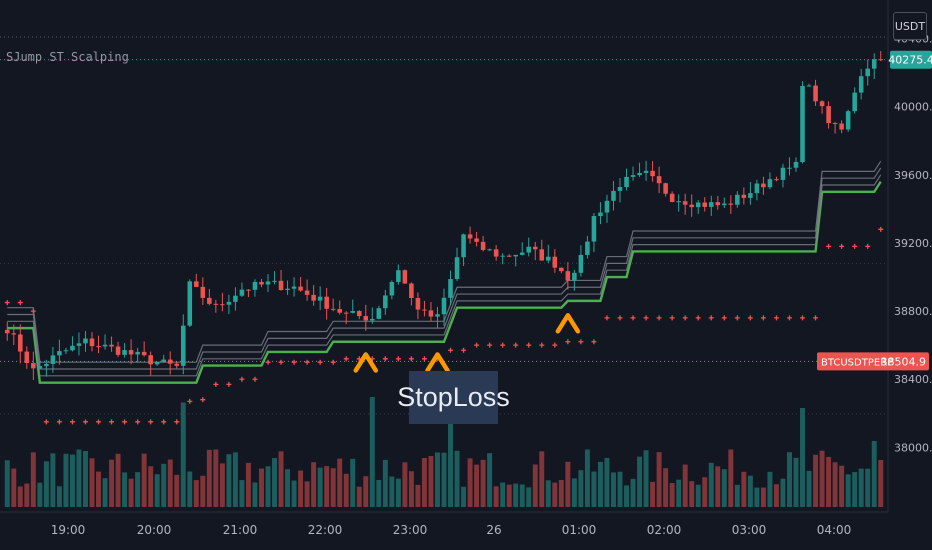 Image resolution: width=932 pixels, height=550 pixels. What do you see at coordinates (913, 379) in the screenshot?
I see `price-tick-label: 38400.0` at bounding box center [913, 379].